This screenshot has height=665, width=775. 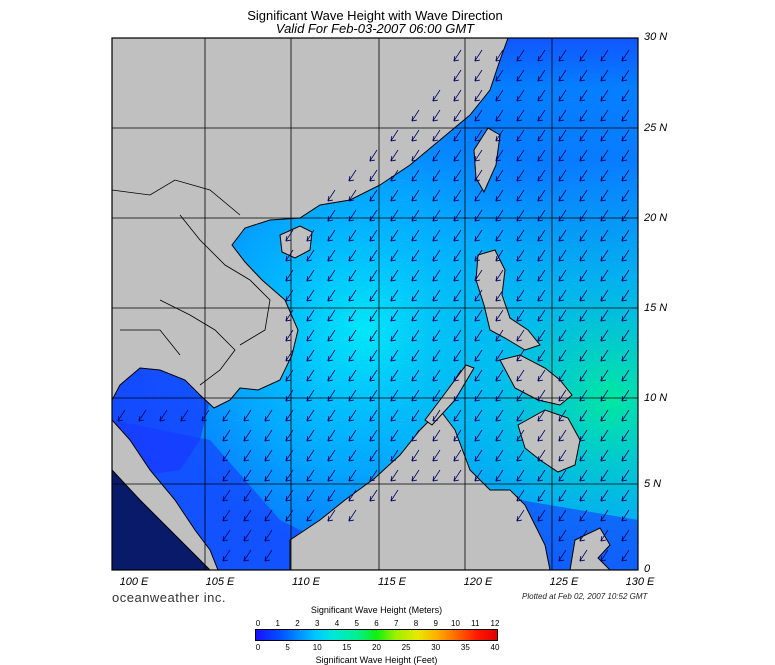 I want to click on wave-height-colorbar, so click(x=376, y=635).